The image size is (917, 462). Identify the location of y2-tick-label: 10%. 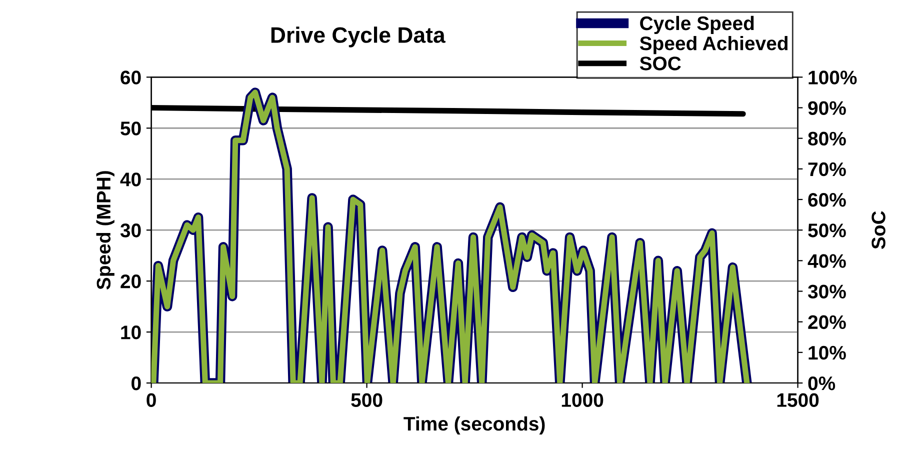
(827, 353).